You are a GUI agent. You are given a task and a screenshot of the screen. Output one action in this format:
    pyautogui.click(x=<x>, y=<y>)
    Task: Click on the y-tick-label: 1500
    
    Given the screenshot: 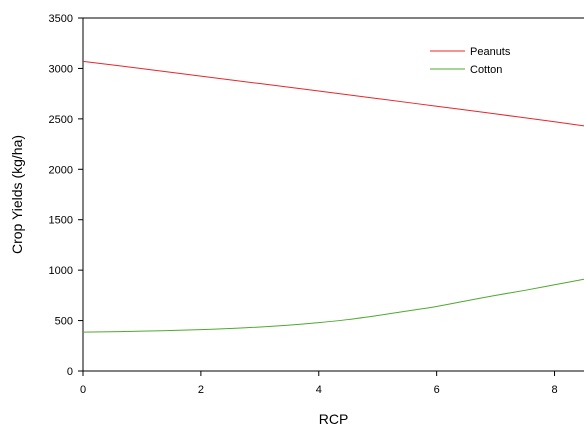 What is the action you would take?
    pyautogui.click(x=61, y=221)
    